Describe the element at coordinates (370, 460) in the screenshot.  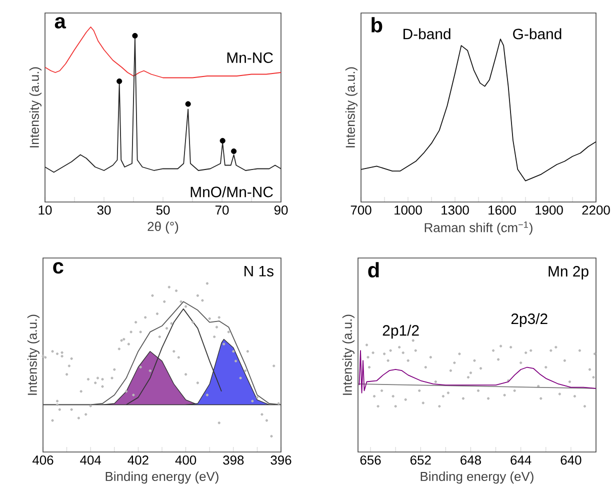
I see `x-tick-label: 656` at that location.